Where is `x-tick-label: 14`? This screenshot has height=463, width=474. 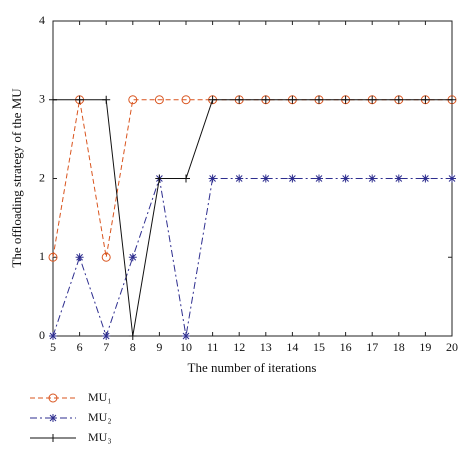
x-tick-label: 14 is located at coordinates (292, 347).